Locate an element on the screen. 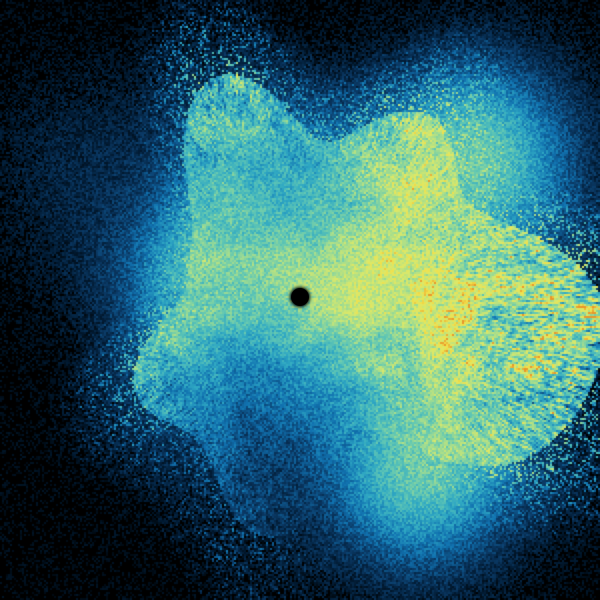 The height and width of the screenshot is (600, 600). central-occulter-marker is located at coordinates (300, 297).